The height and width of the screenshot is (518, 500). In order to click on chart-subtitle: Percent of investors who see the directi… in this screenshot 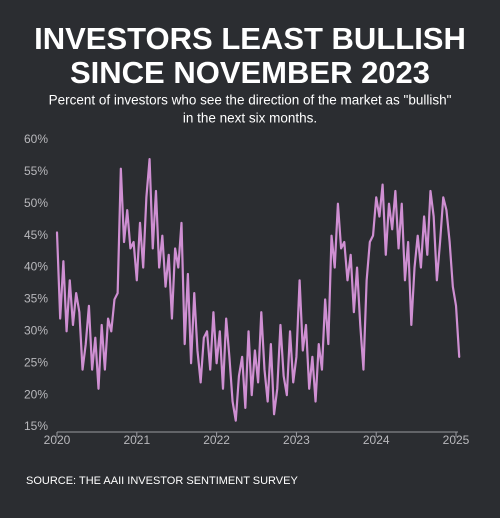, I will do `click(250, 100)`.